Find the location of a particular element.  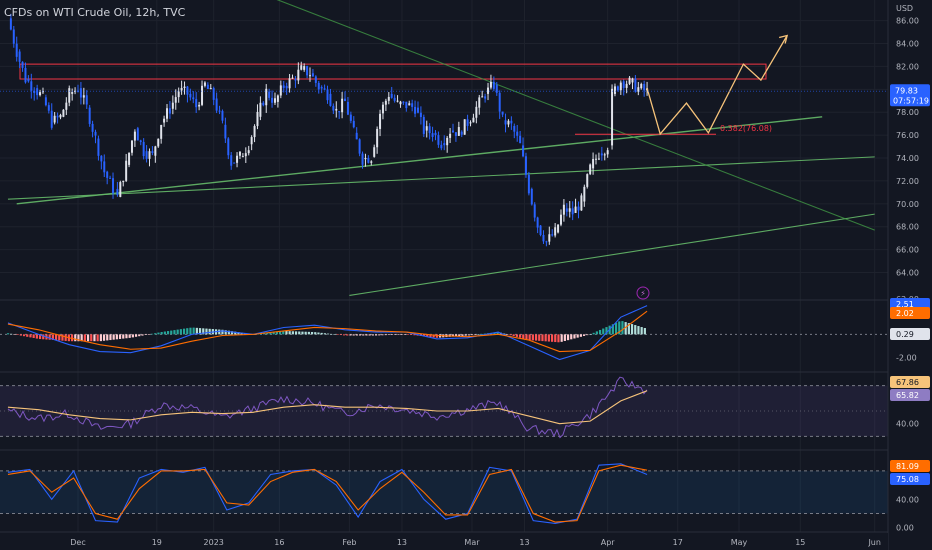

macd-tick-label: -2.00 is located at coordinates (906, 357).